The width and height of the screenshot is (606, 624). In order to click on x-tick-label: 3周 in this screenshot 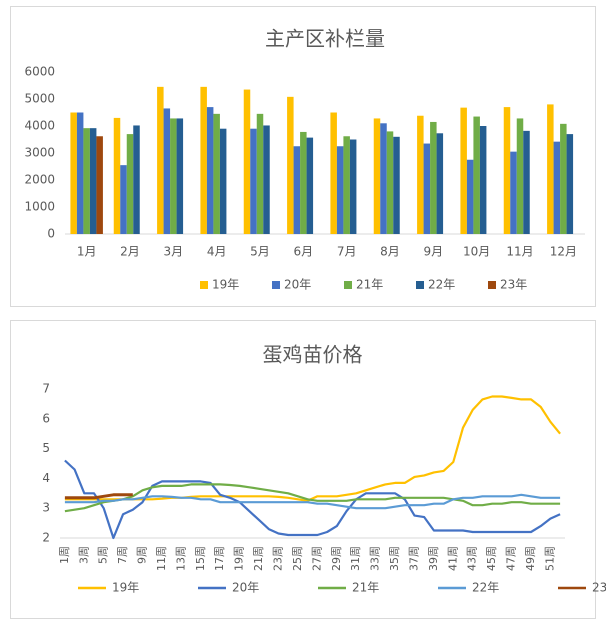, I will do `click(83, 555)`.